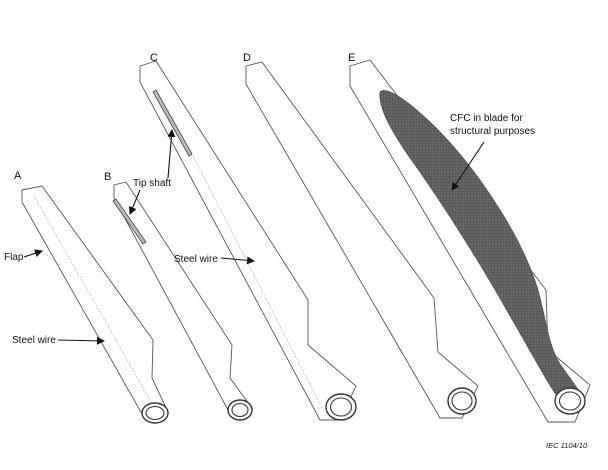 This screenshot has width=608, height=470. I want to click on cfc-arrow, so click(468, 166).